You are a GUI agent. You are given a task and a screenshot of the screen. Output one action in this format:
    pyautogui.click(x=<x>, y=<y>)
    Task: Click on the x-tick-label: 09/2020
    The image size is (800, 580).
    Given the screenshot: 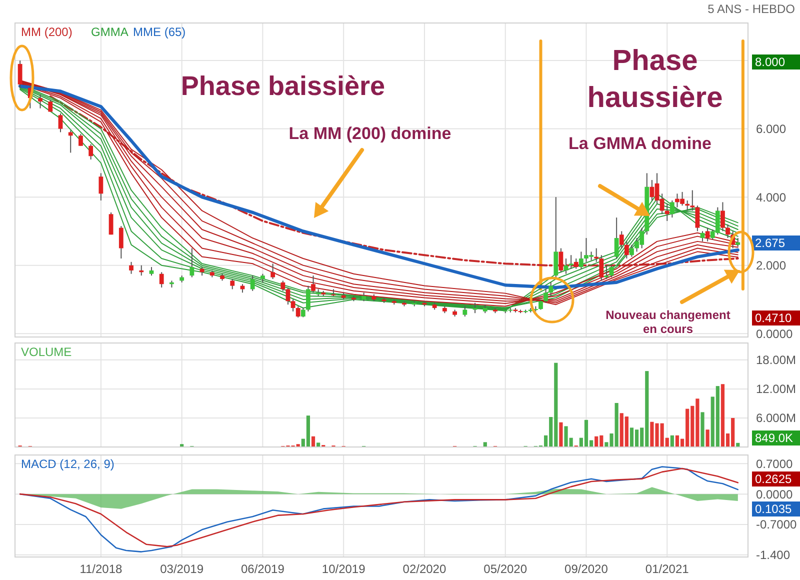 What is the action you would take?
    pyautogui.click(x=586, y=569)
    